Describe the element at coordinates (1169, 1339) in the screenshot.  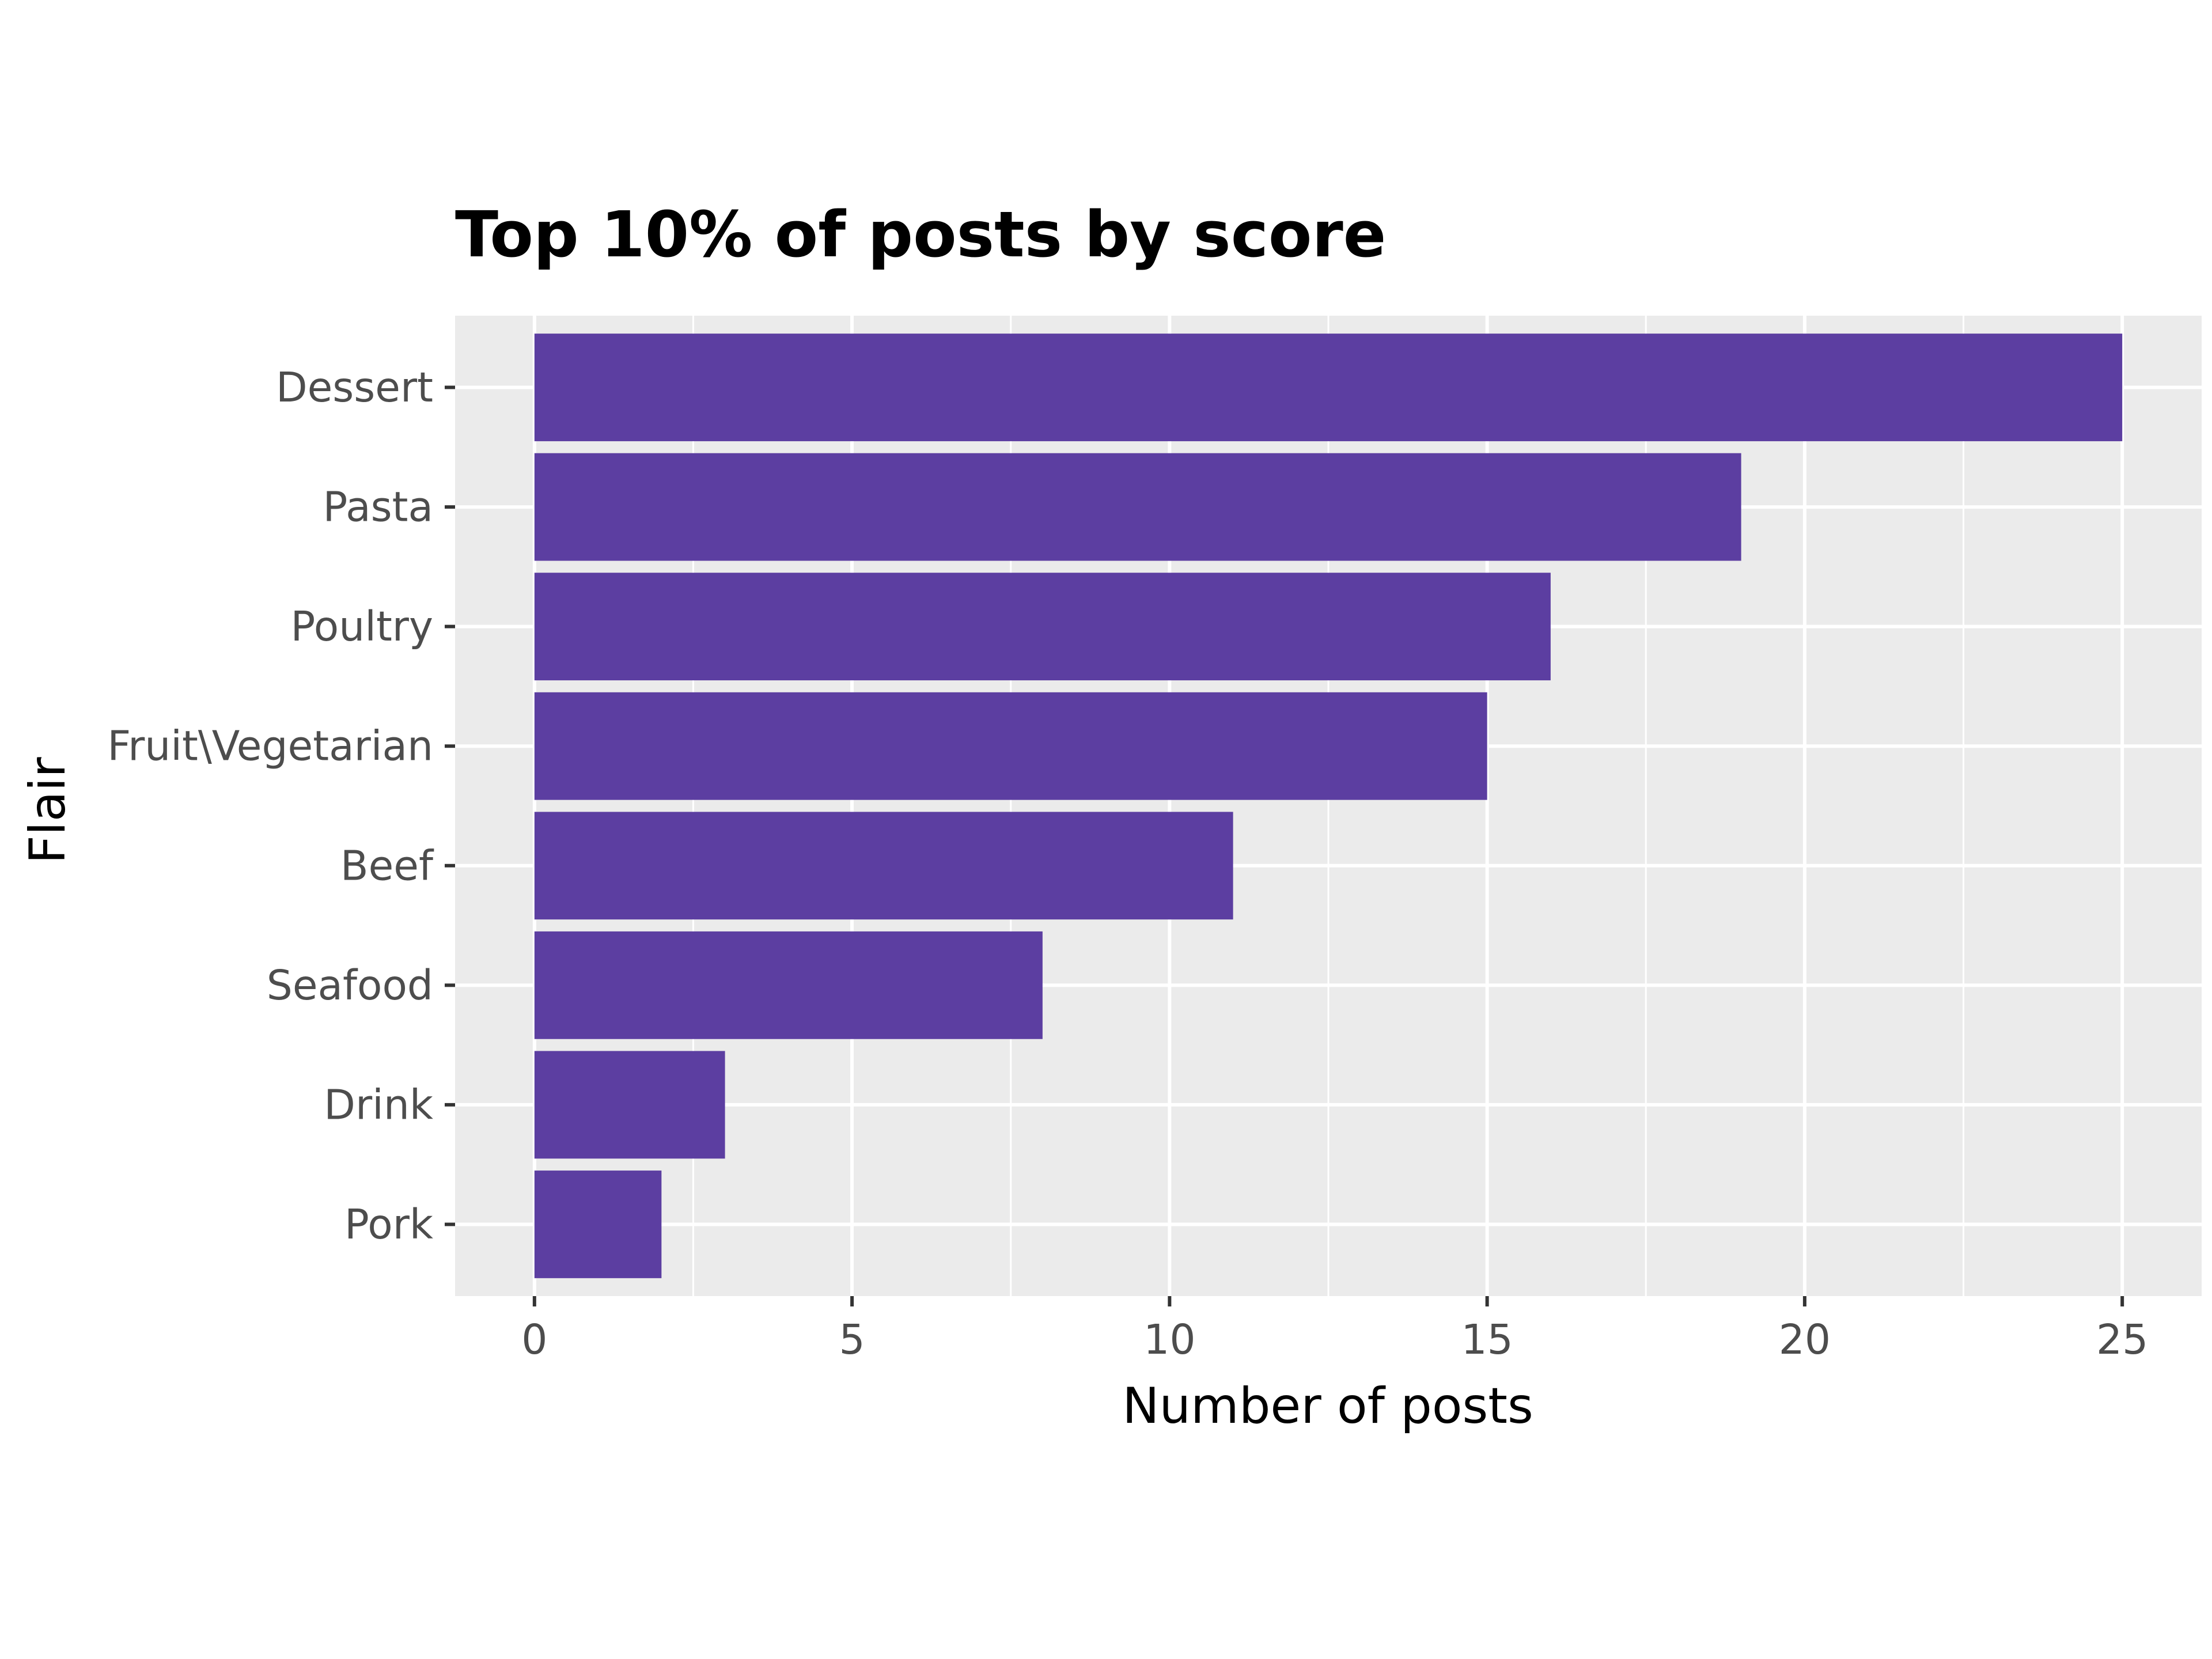
I see `x-tick-label: 10` at that location.